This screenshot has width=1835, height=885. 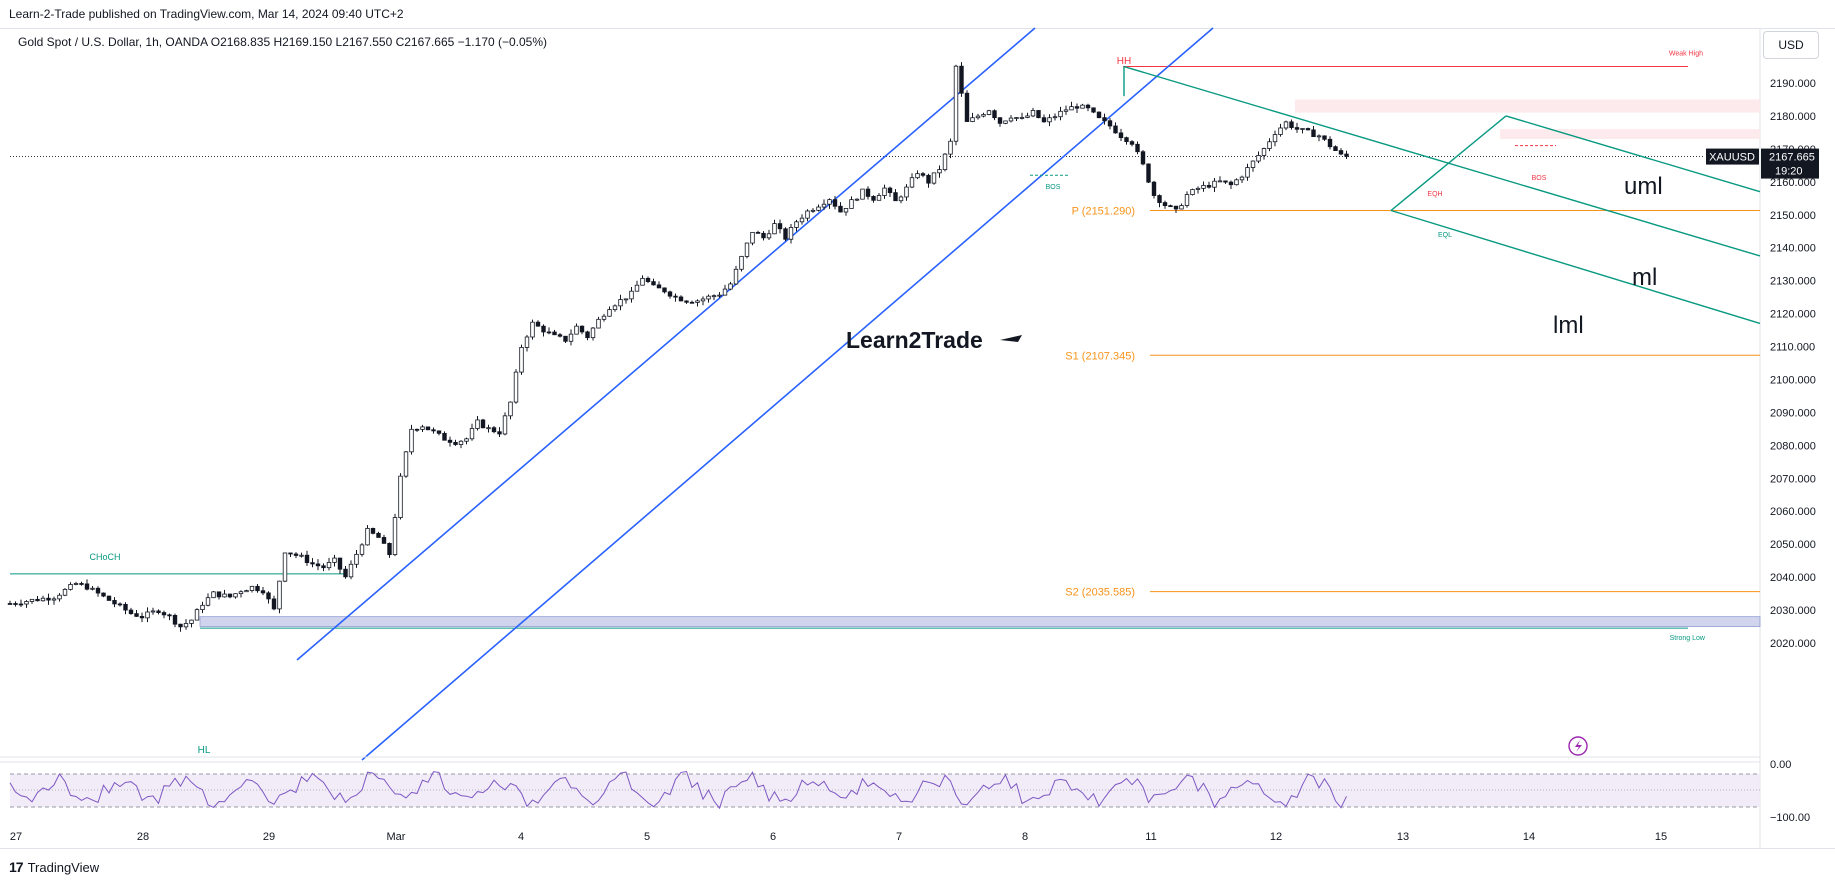 I want to click on x-tick-label: 7, so click(x=899, y=837).